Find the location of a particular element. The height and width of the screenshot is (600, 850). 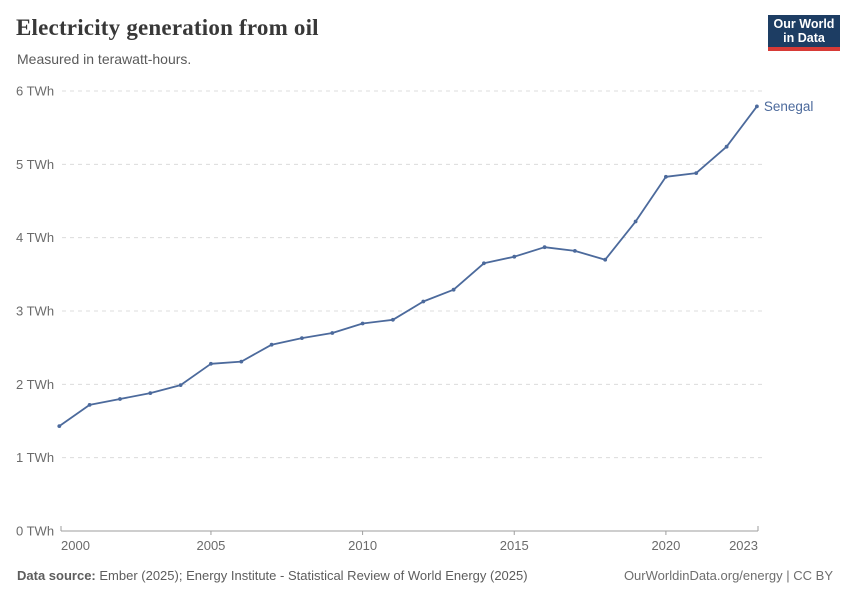

x-axis-tick-label: 2015 is located at coordinates (514, 545).